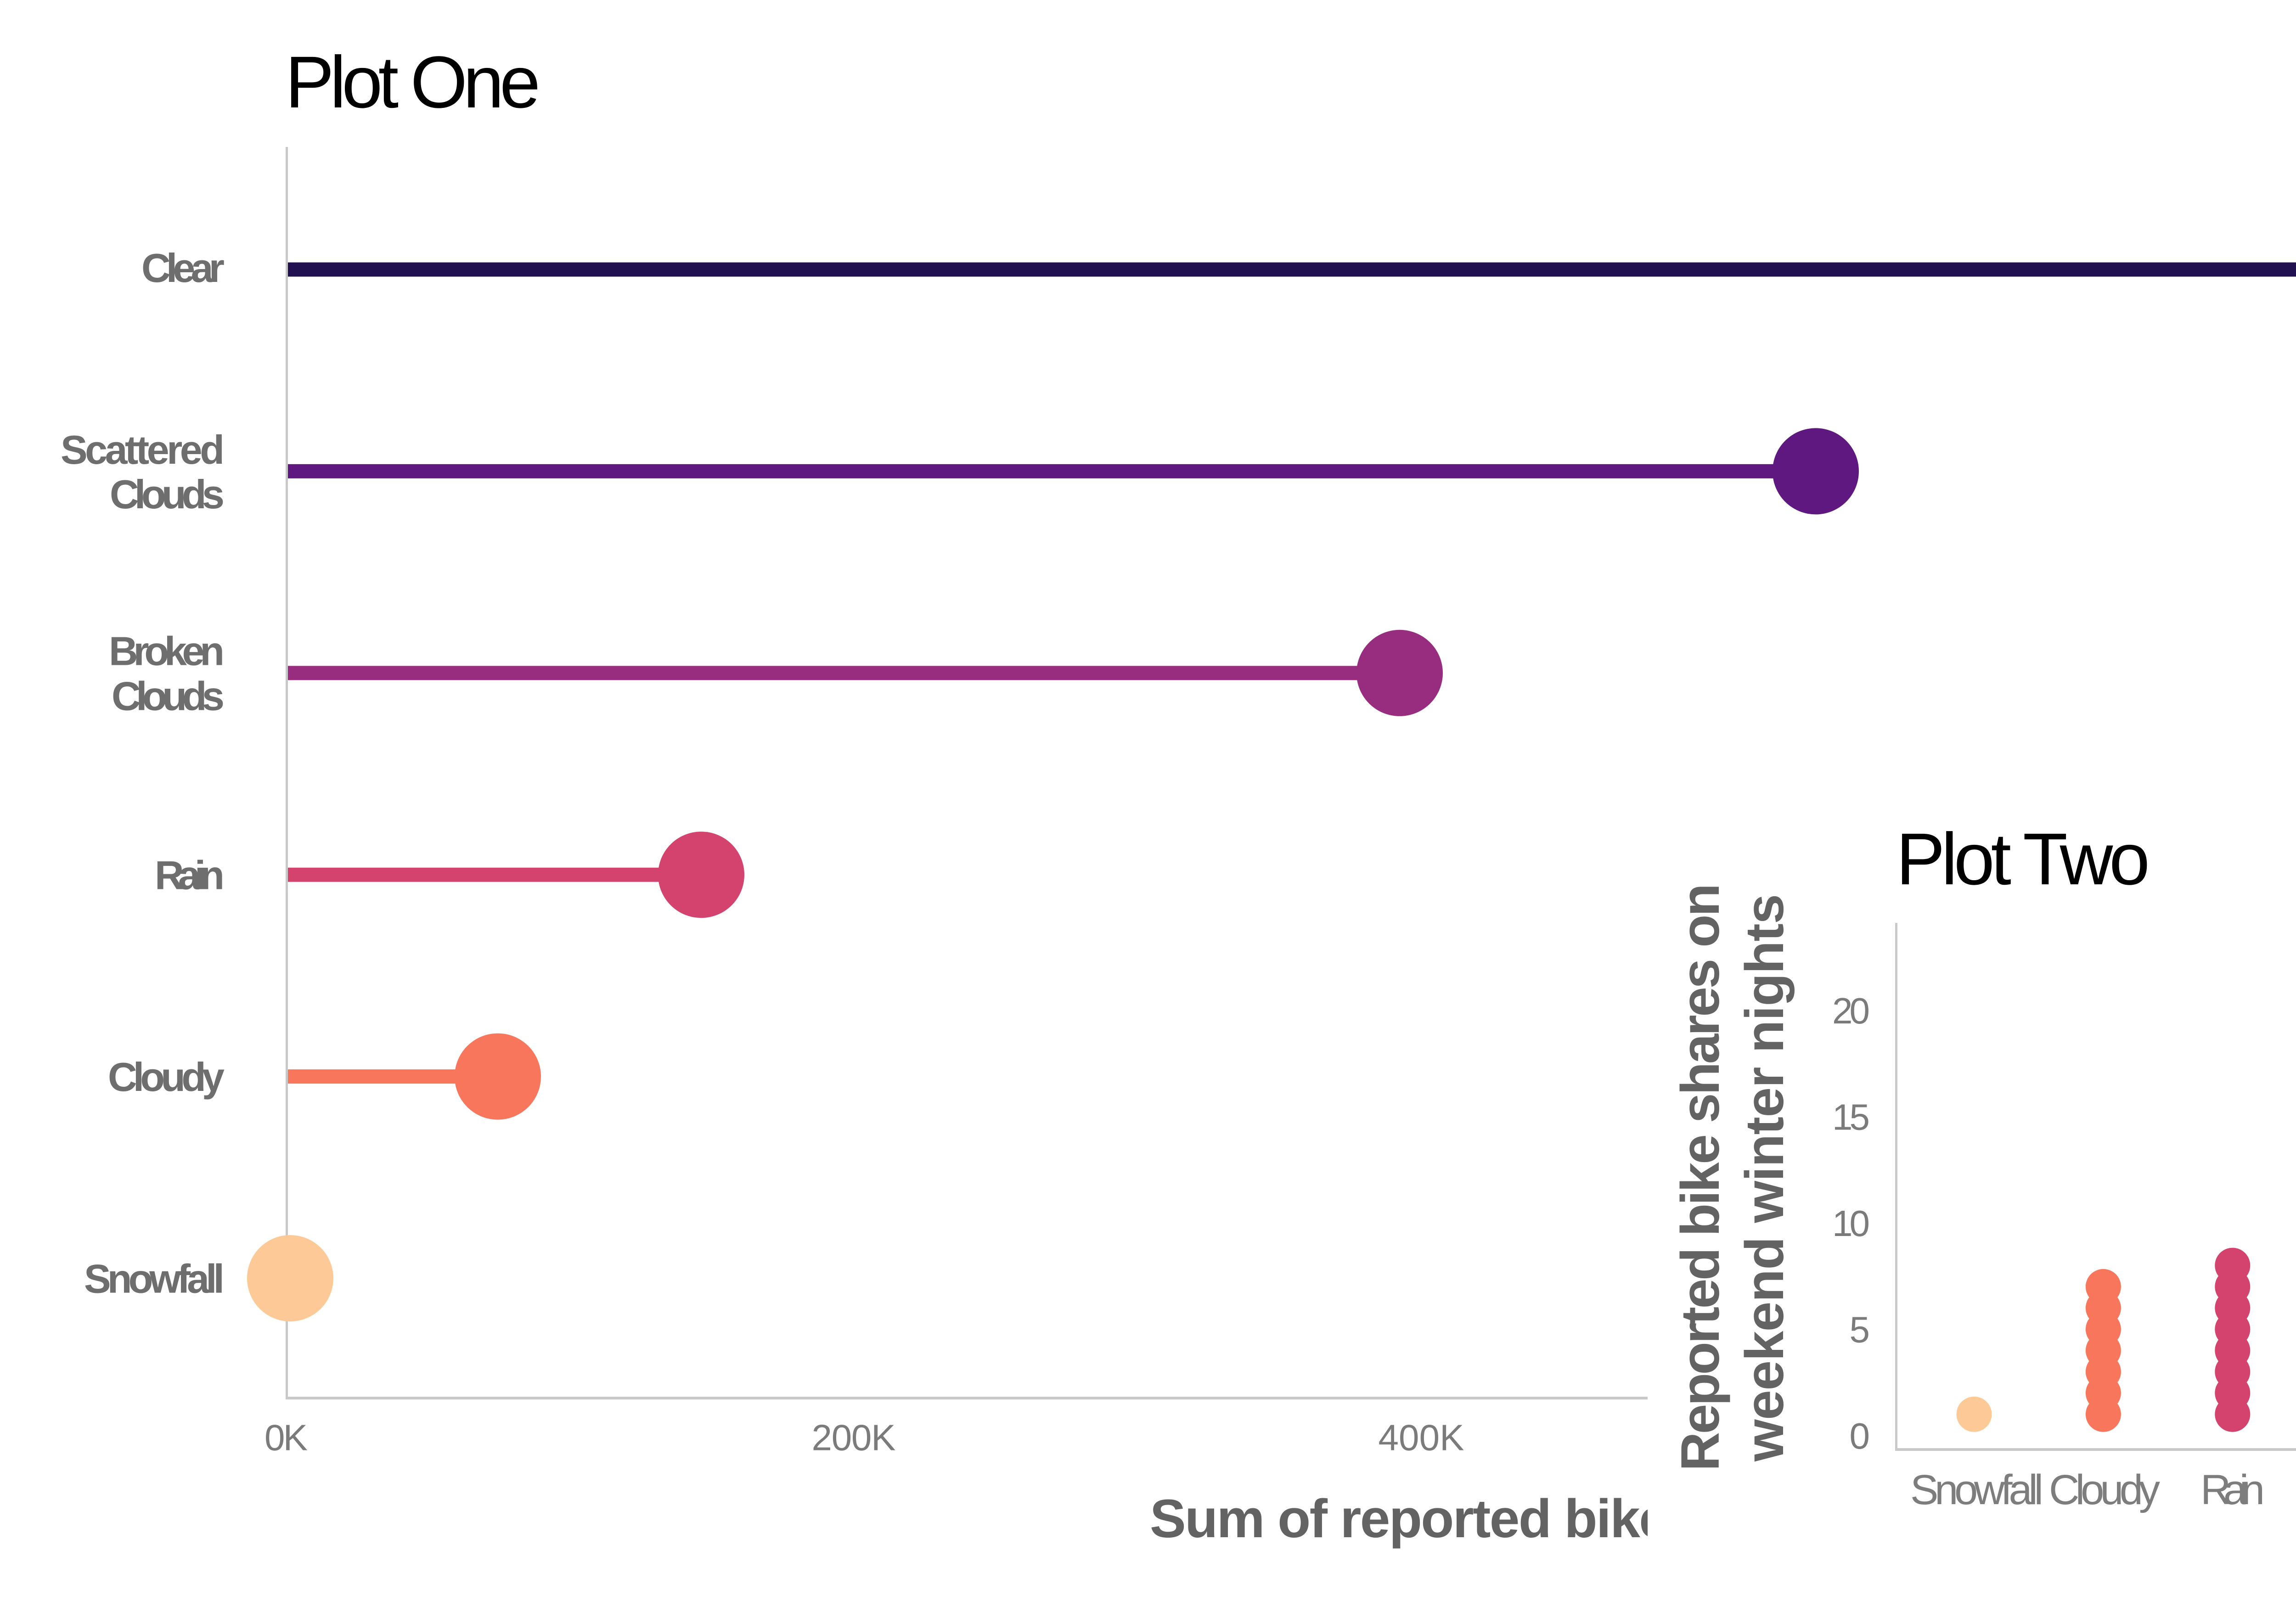  What do you see at coordinates (1421, 1437) in the screenshot?
I see `svg-text: 400K` at bounding box center [1421, 1437].